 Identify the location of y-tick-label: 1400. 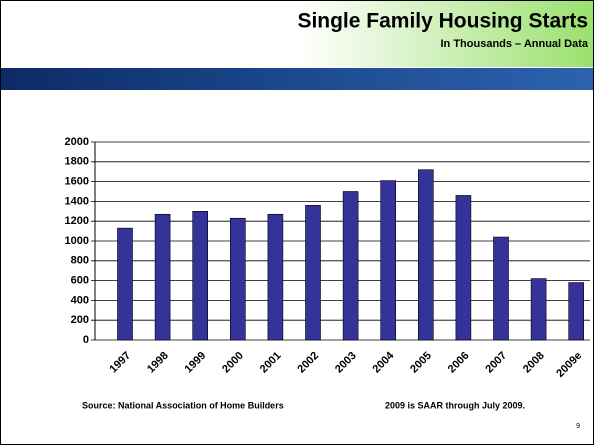
(77, 201).